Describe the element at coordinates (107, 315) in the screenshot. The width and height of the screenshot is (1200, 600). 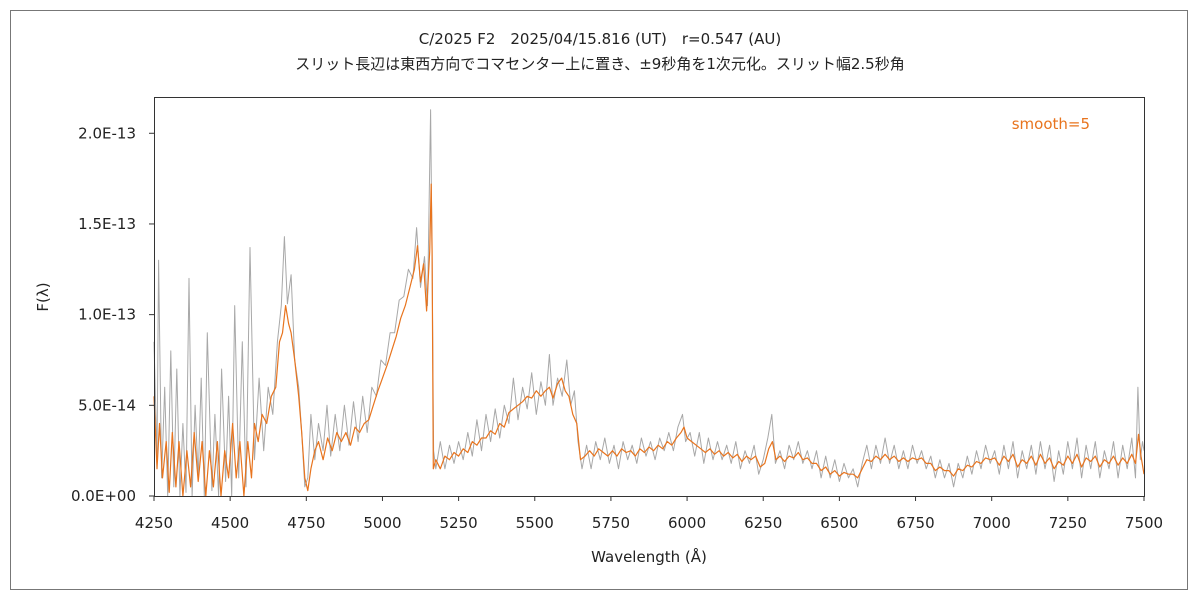
I see `y-tick-label: 1.0E-13` at that location.